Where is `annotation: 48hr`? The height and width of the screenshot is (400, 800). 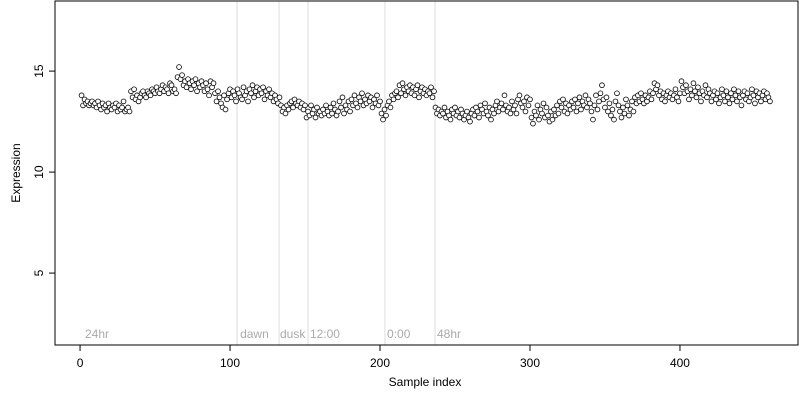 annotation: 48hr is located at coordinates (449, 334).